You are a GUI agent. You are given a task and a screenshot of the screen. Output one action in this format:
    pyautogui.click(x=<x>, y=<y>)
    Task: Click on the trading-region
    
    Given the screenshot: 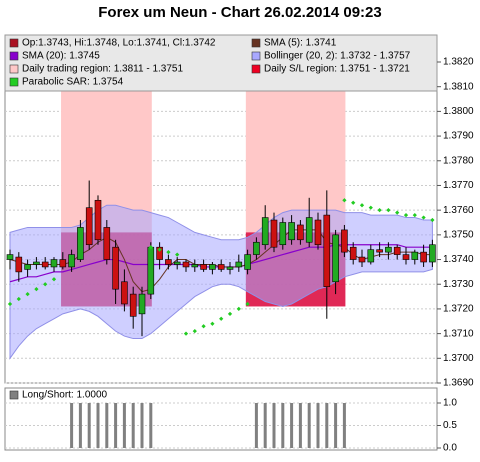 What is the action you would take?
    pyautogui.click(x=295, y=158)
    